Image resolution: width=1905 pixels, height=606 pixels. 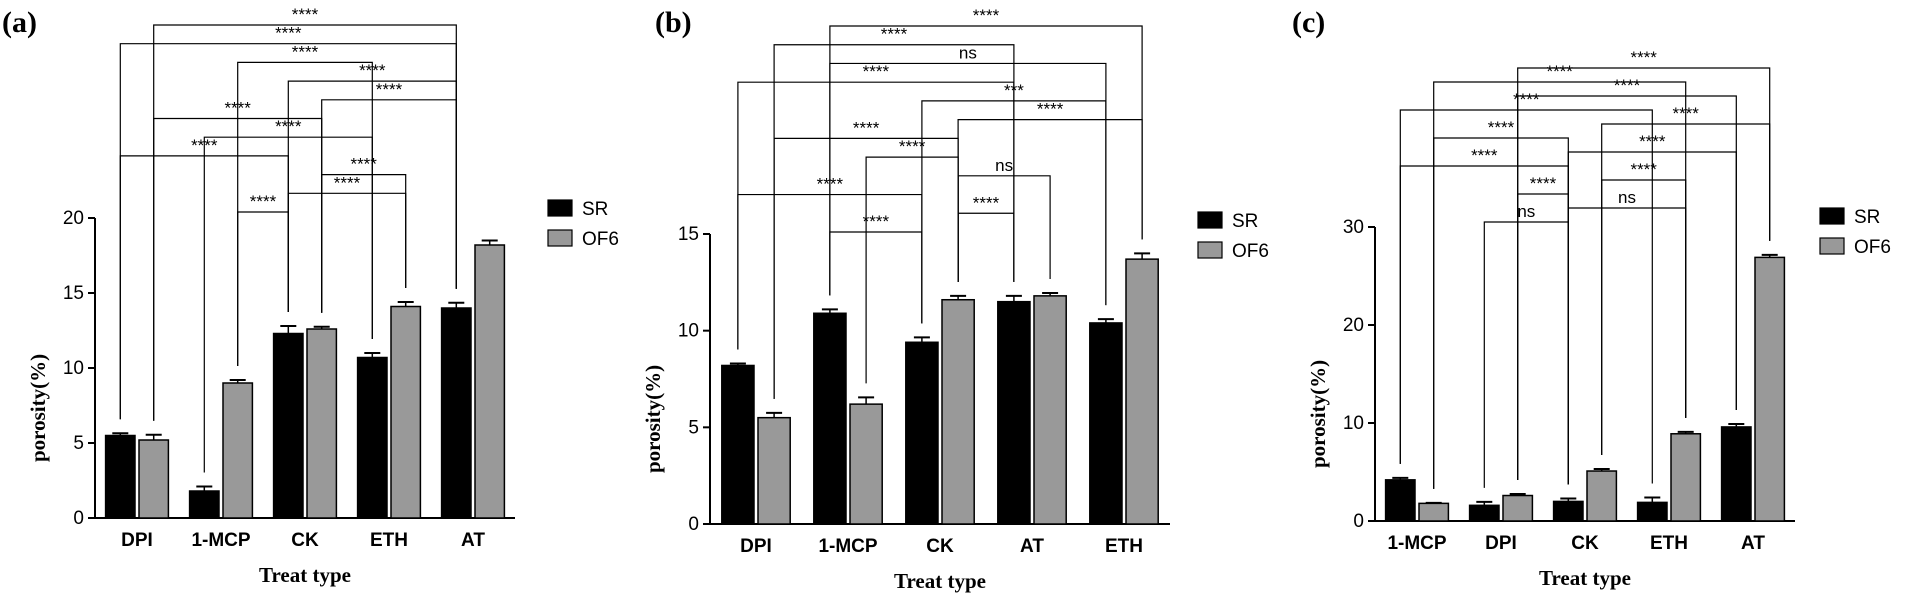 What do you see at coordinates (19, 22) in the screenshot?
I see `panel-label: (a)` at bounding box center [19, 22].